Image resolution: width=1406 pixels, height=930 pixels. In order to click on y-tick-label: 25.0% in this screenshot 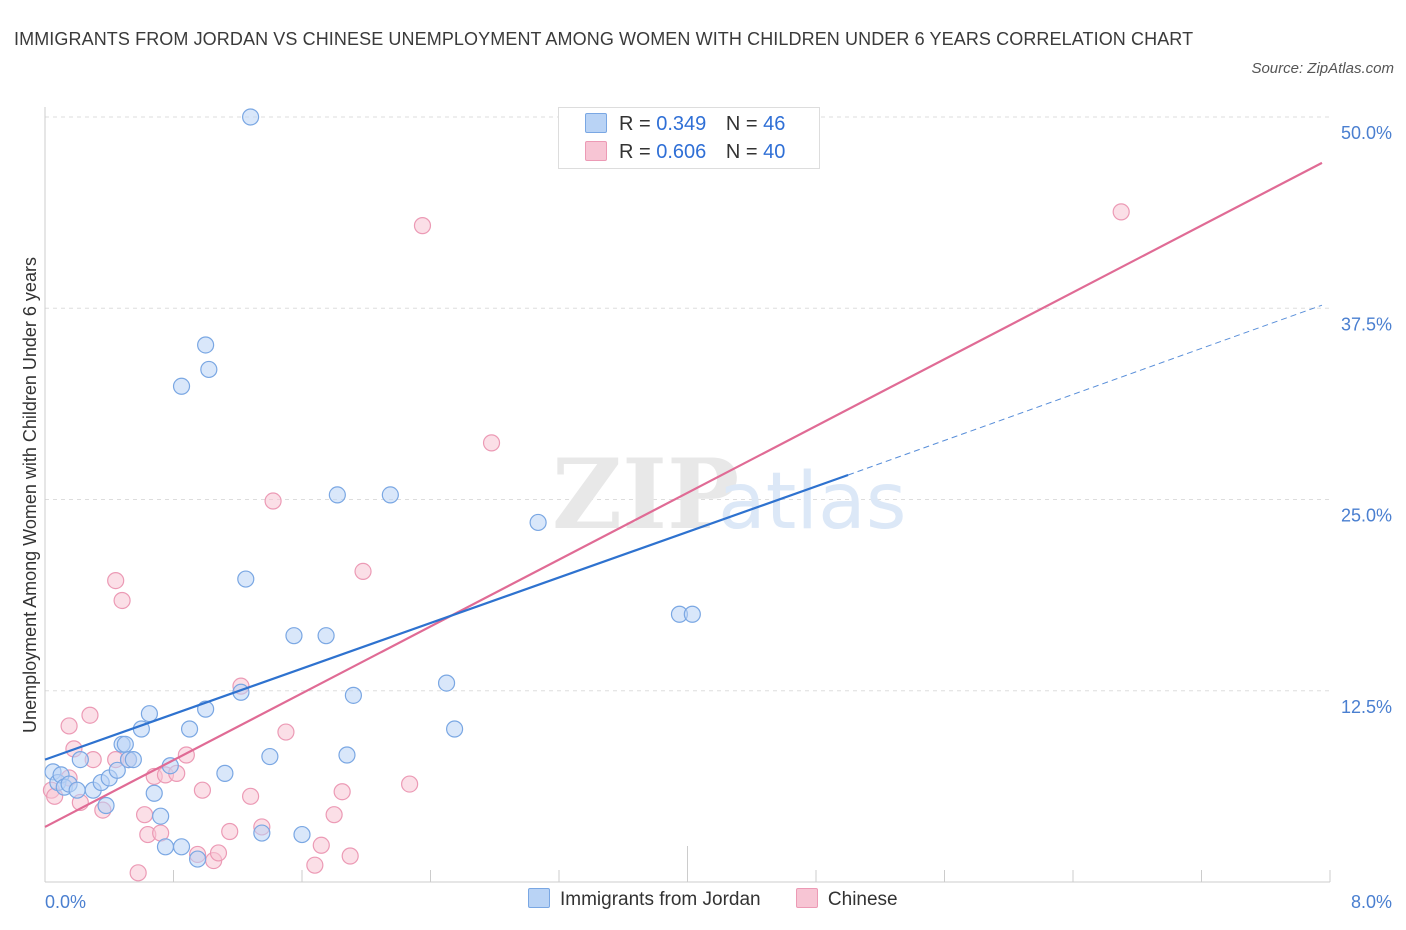, I will do `click(1366, 516)`.